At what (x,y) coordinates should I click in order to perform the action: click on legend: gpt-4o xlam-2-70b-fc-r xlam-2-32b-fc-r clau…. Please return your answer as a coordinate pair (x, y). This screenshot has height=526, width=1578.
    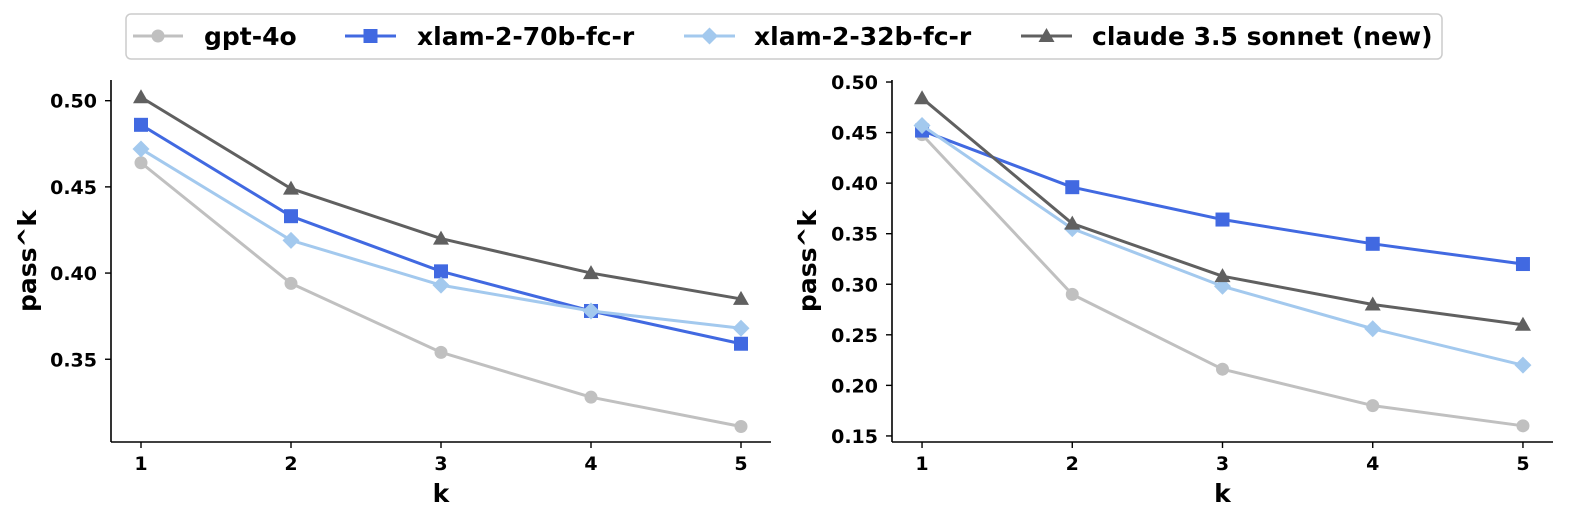
    Looking at the image, I should click on (784, 36).